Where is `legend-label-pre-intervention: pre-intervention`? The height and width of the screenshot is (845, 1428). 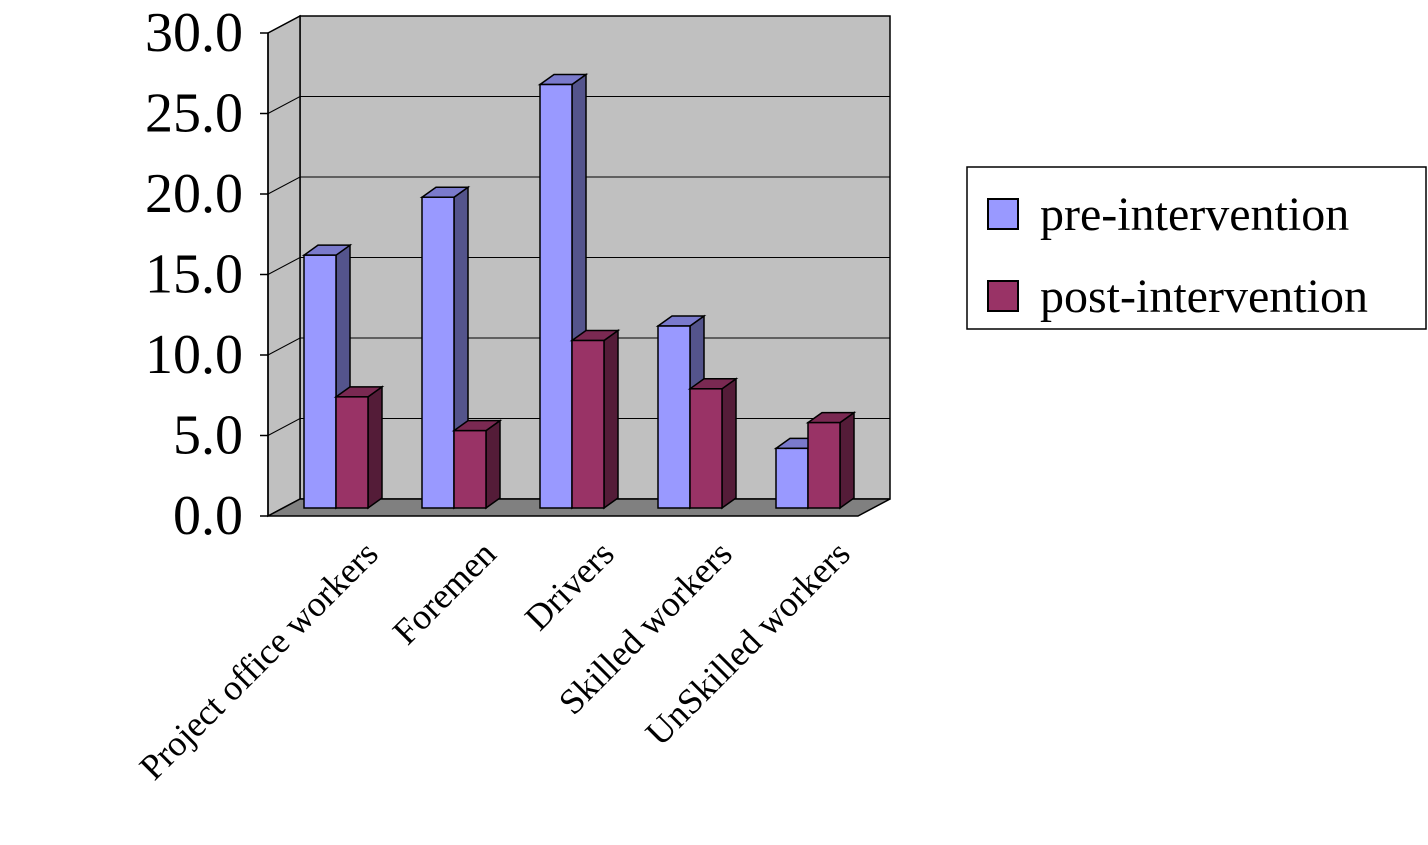 legend-label-pre-intervention: pre-intervention is located at coordinates (1194, 214).